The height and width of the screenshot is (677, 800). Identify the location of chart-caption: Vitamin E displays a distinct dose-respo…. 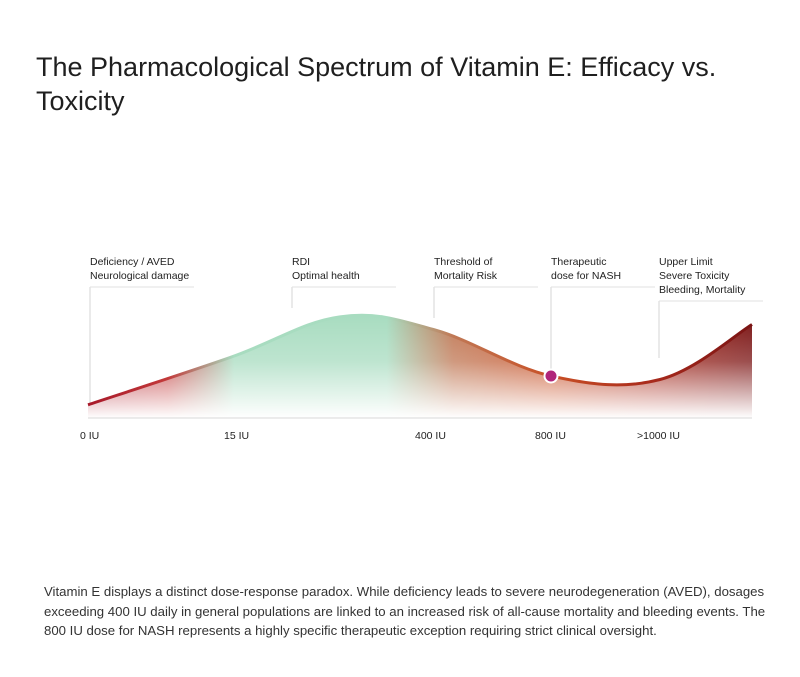
(405, 611).